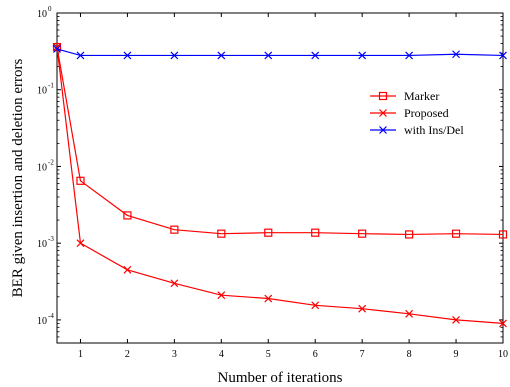 The image size is (510, 387). What do you see at coordinates (268, 354) in the screenshot?
I see `x-tick-label: 5` at bounding box center [268, 354].